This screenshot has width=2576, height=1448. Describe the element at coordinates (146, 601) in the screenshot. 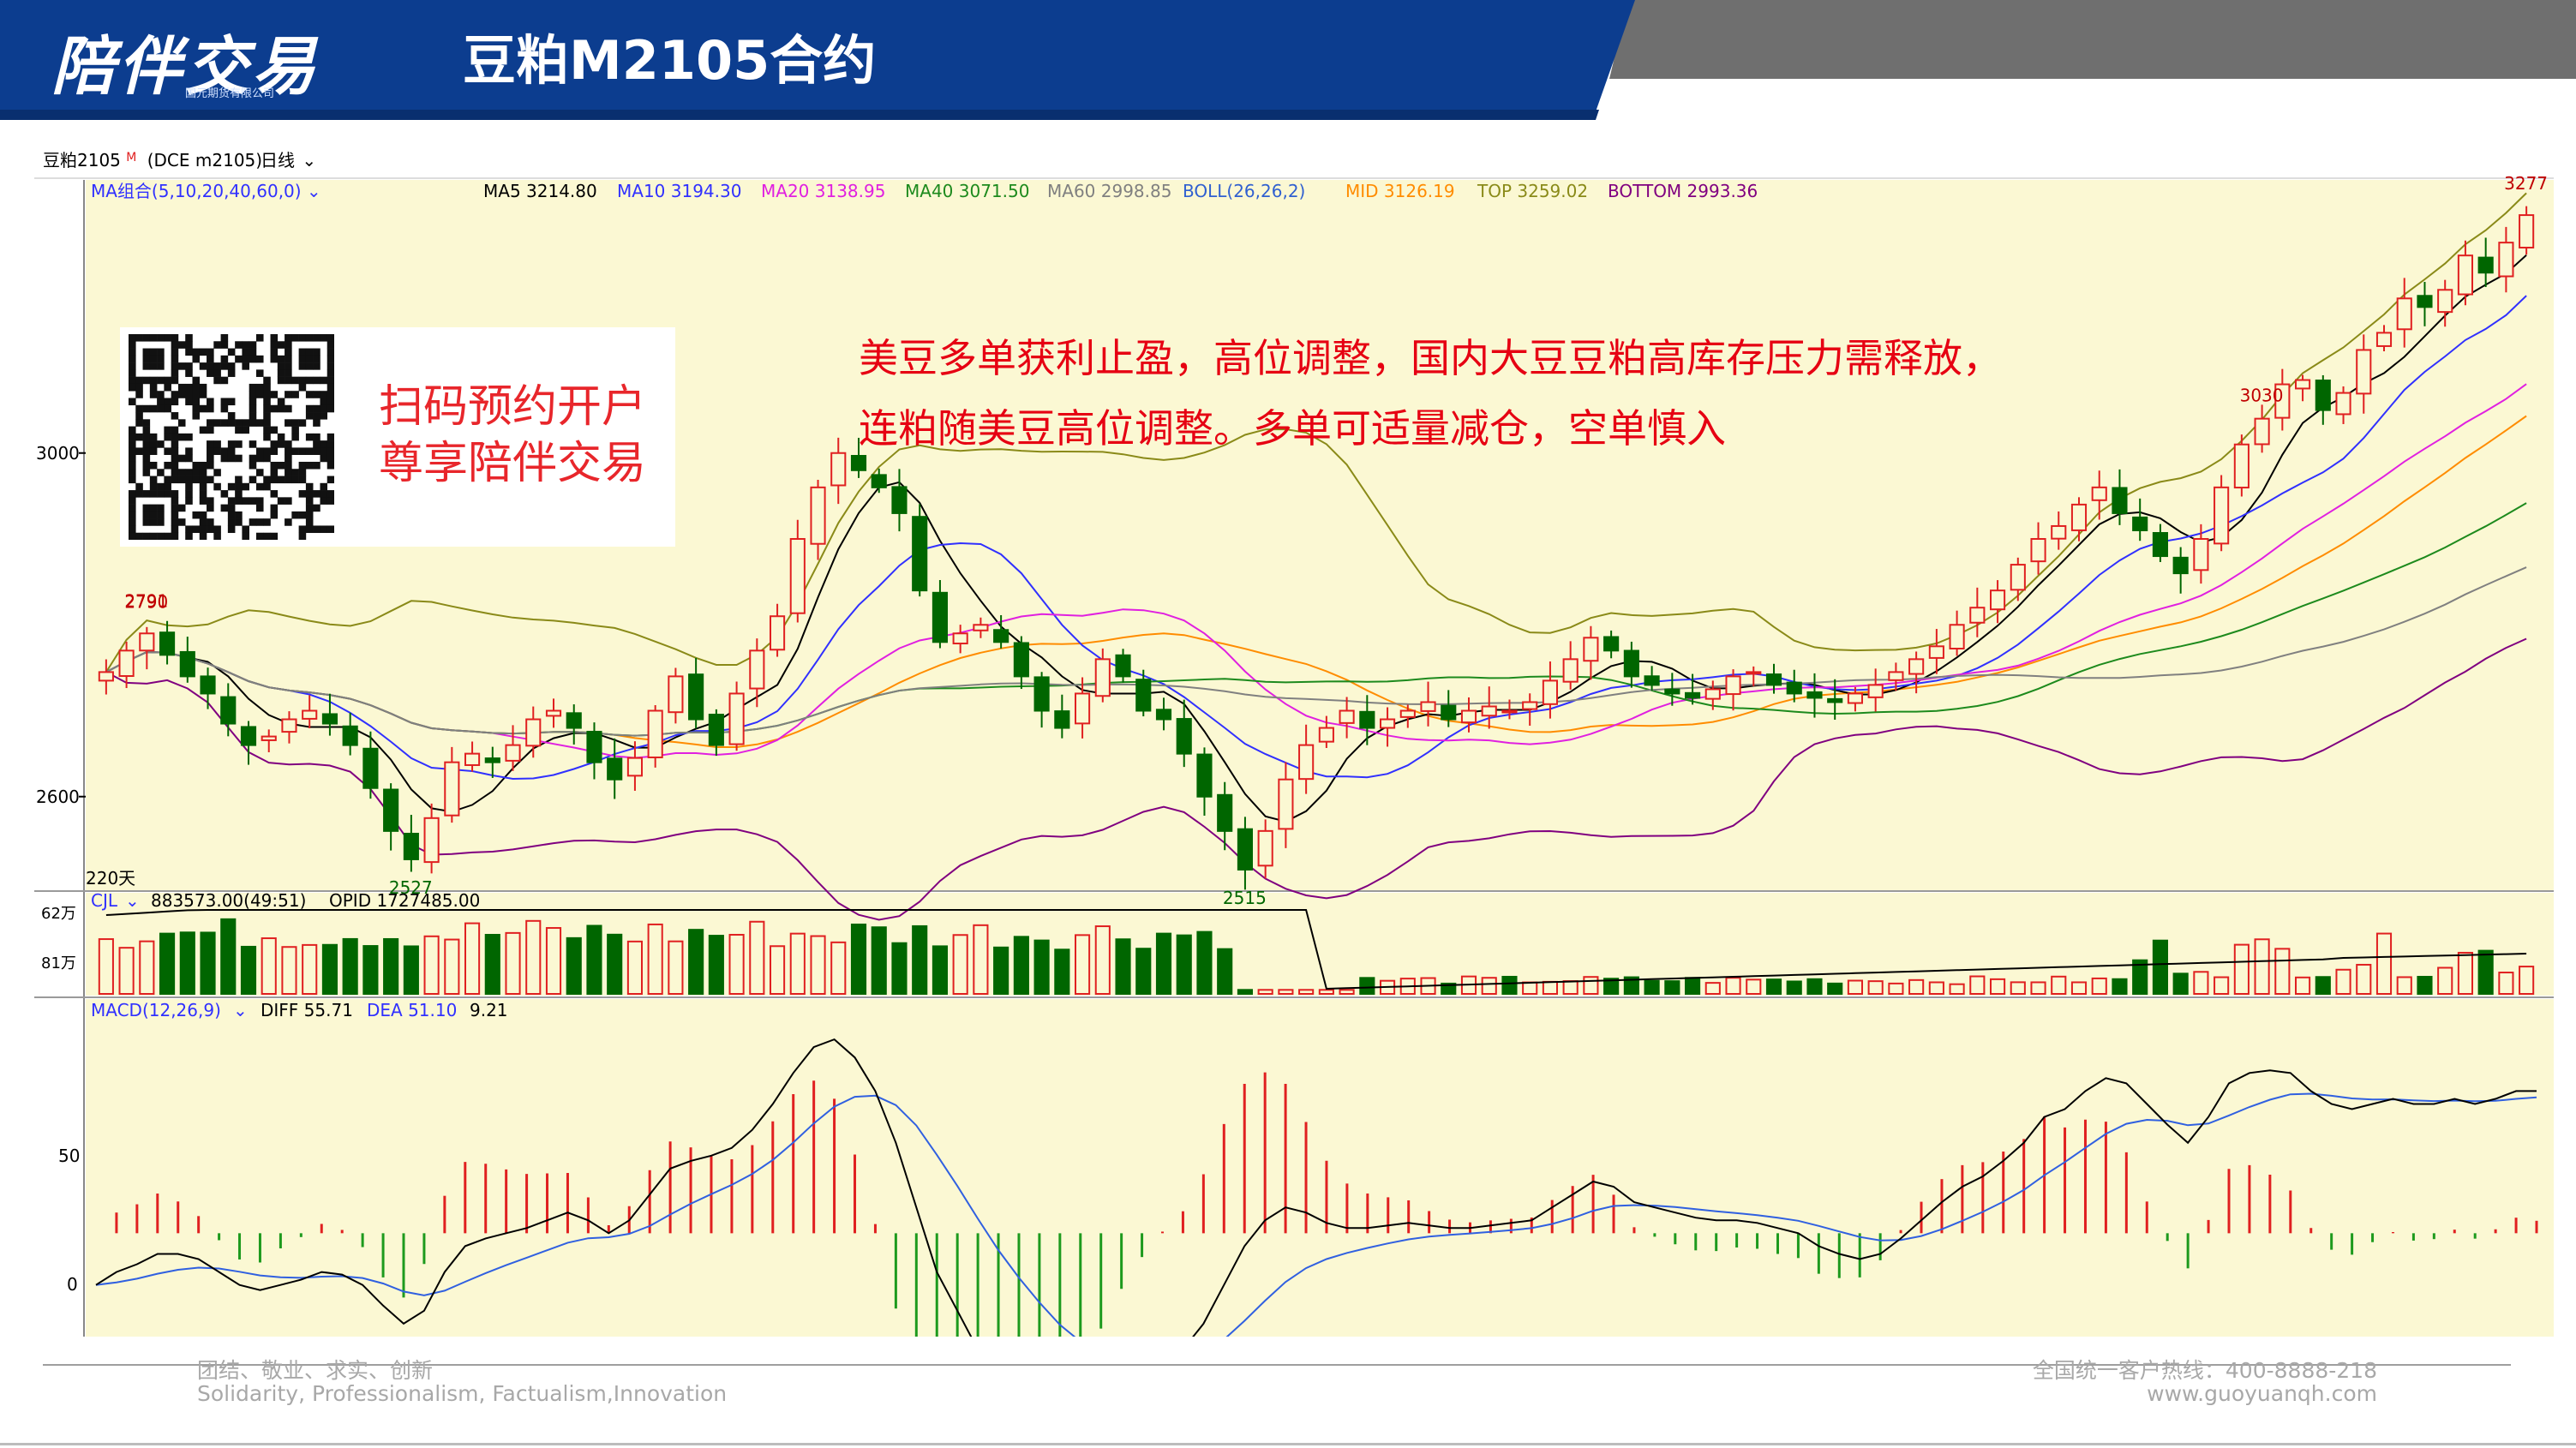

I see `price-annotation: 2790` at that location.